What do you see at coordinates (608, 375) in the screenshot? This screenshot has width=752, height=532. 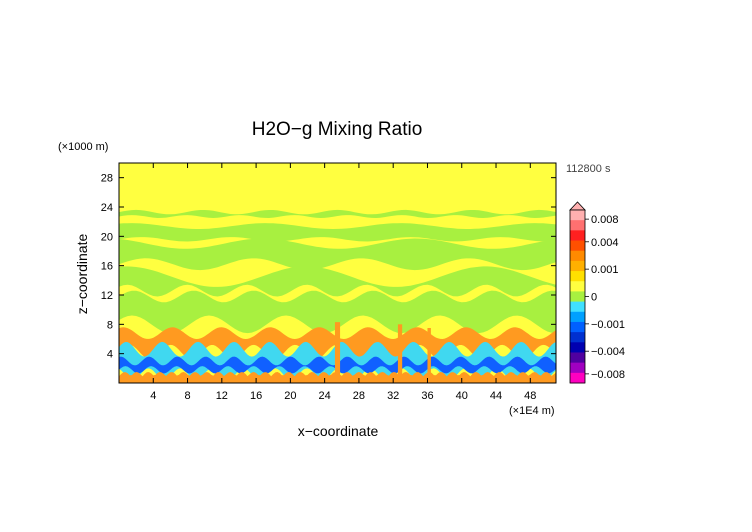 I see `colorbar-tick-label: −0.008` at bounding box center [608, 375].